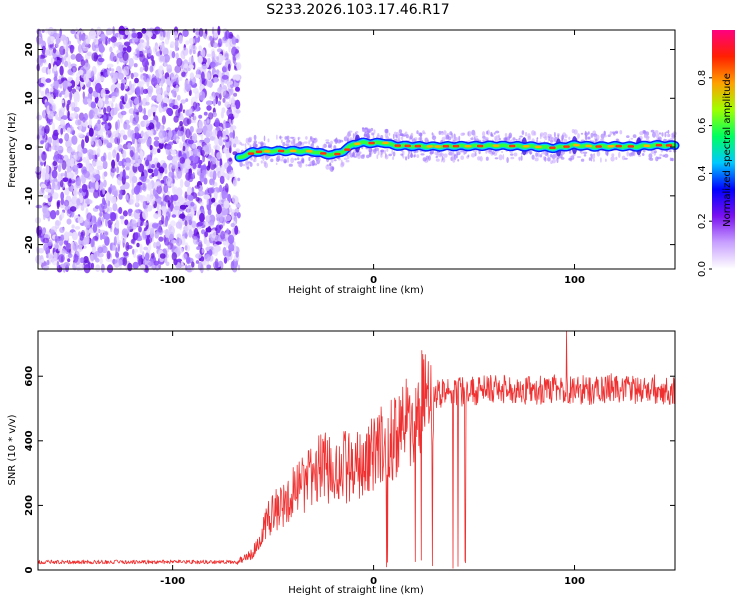 The height and width of the screenshot is (600, 750). Describe the element at coordinates (702, 78) in the screenshot. I see `colorbar-tick-label: 0.8` at that location.